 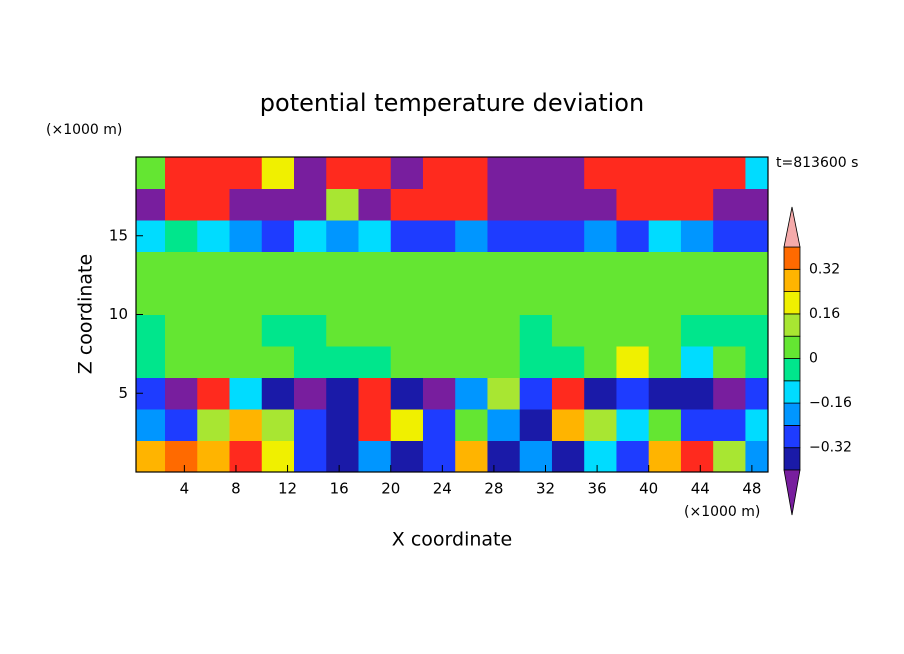 What do you see at coordinates (813, 359) in the screenshot?
I see `colorbar-tick-label: 0` at bounding box center [813, 359].